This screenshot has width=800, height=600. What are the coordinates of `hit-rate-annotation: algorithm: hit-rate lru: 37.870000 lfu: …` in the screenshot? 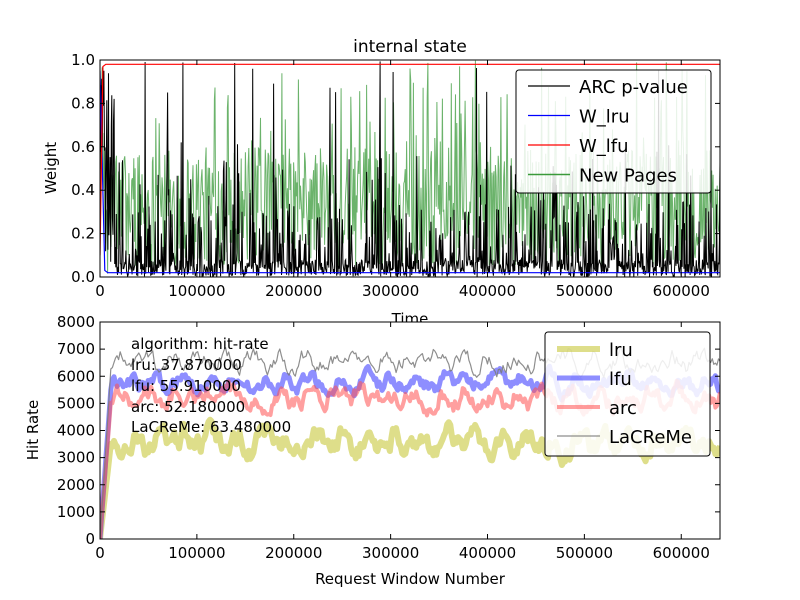 It's located at (211, 385).